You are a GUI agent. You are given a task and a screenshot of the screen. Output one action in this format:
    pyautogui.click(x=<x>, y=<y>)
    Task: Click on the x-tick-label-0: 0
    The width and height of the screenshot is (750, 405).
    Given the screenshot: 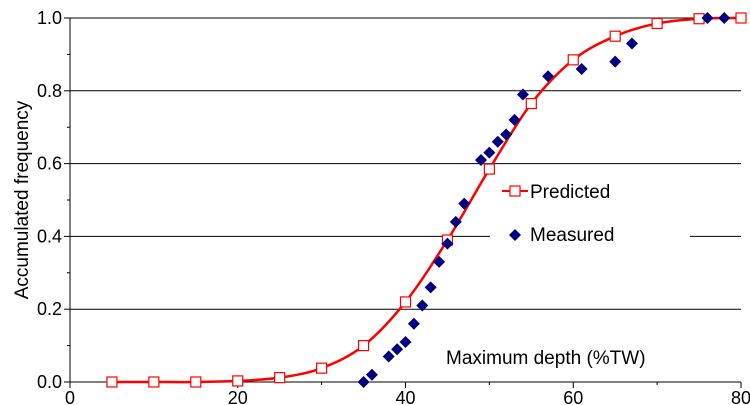 What is the action you would take?
    pyautogui.click(x=70, y=396)
    